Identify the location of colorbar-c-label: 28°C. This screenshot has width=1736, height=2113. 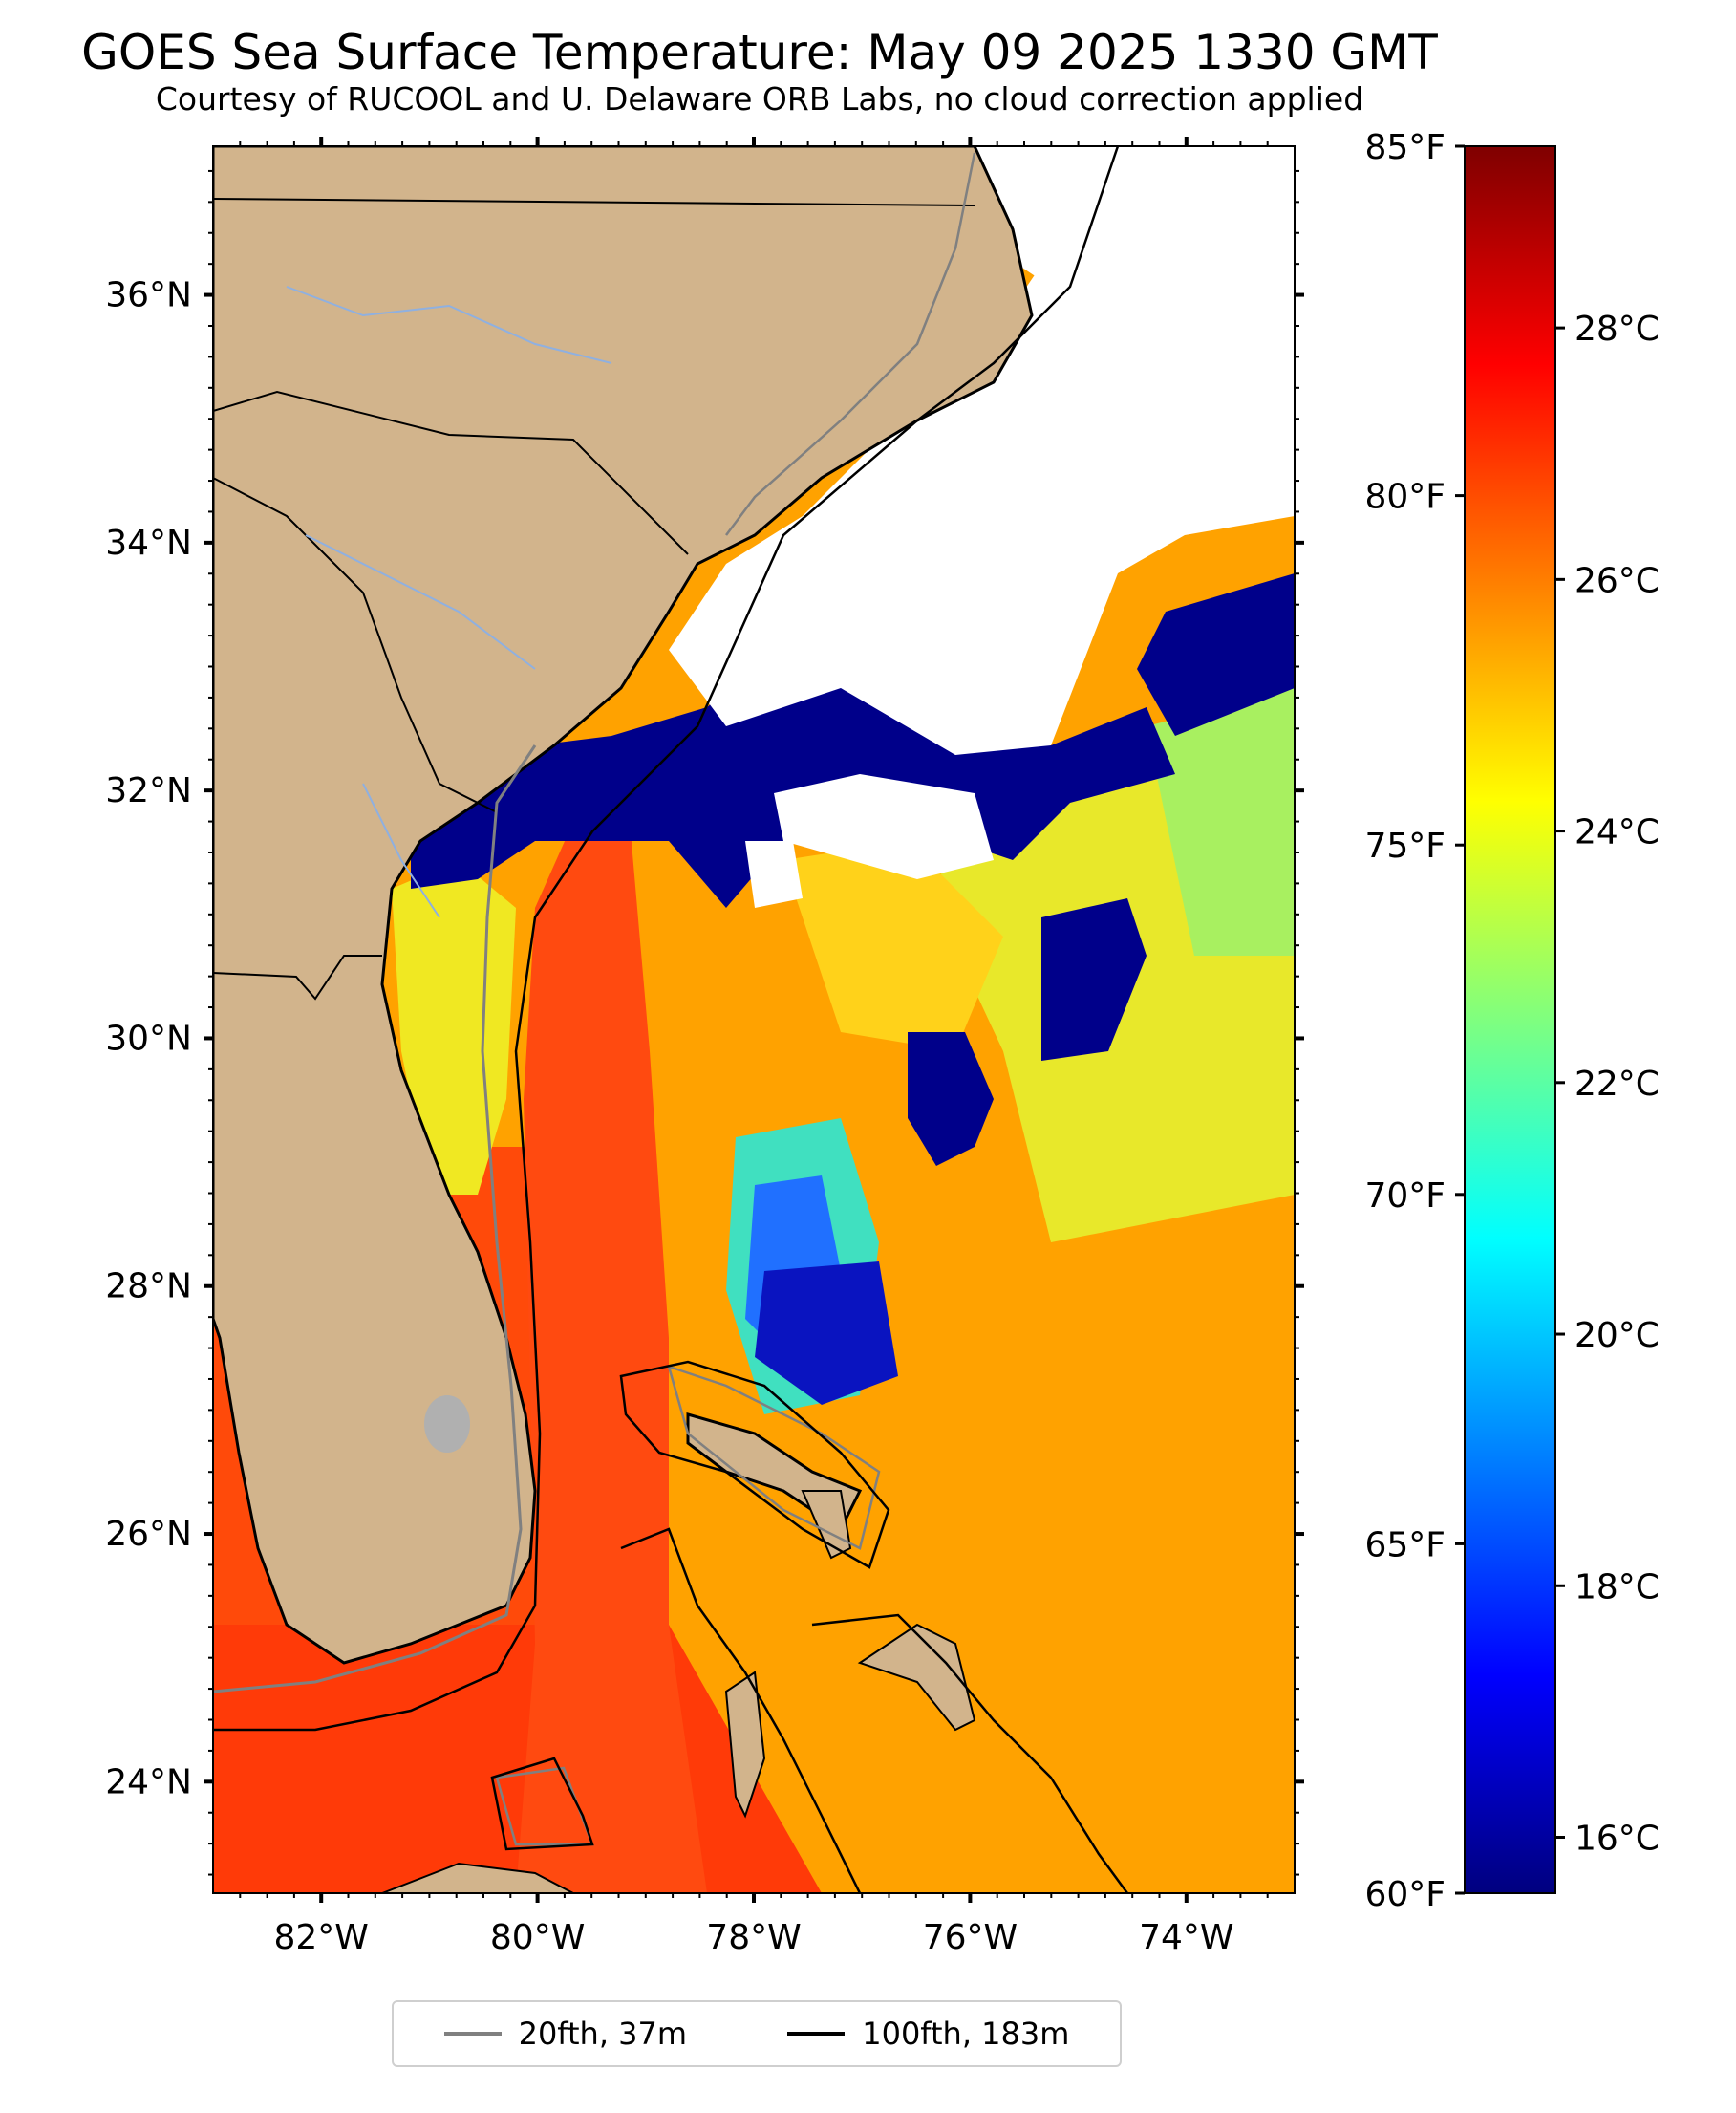
(1617, 329).